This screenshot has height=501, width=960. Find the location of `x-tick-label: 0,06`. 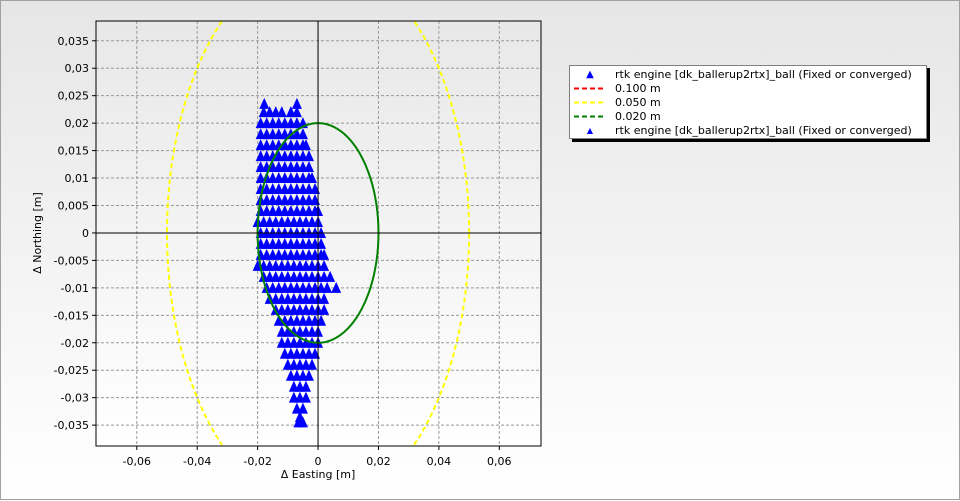

x-tick-label: 0,06 is located at coordinates (499, 461).